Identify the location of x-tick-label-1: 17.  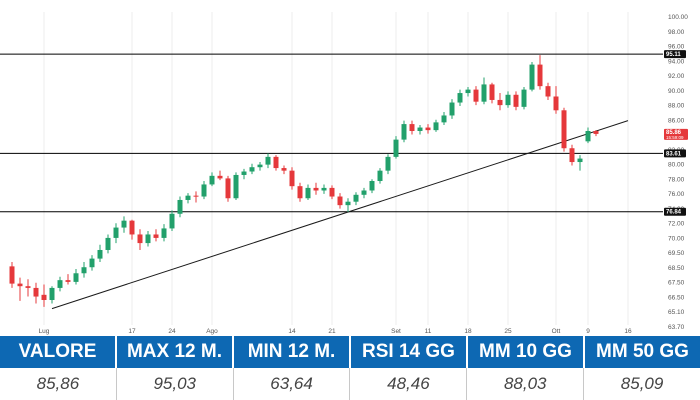
(132, 331).